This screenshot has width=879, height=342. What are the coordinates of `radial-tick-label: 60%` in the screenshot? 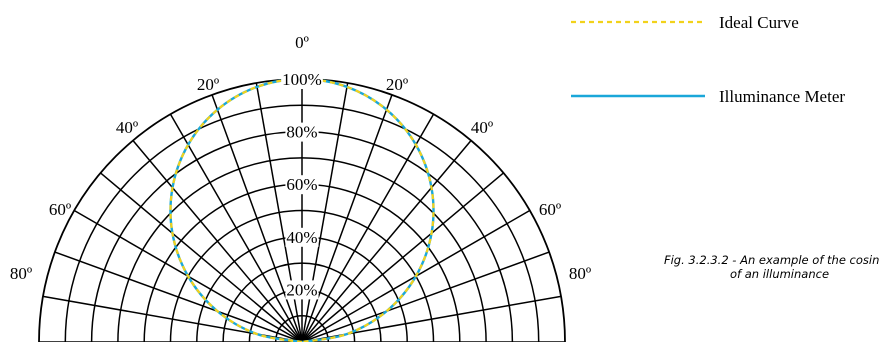 It's located at (301, 184).